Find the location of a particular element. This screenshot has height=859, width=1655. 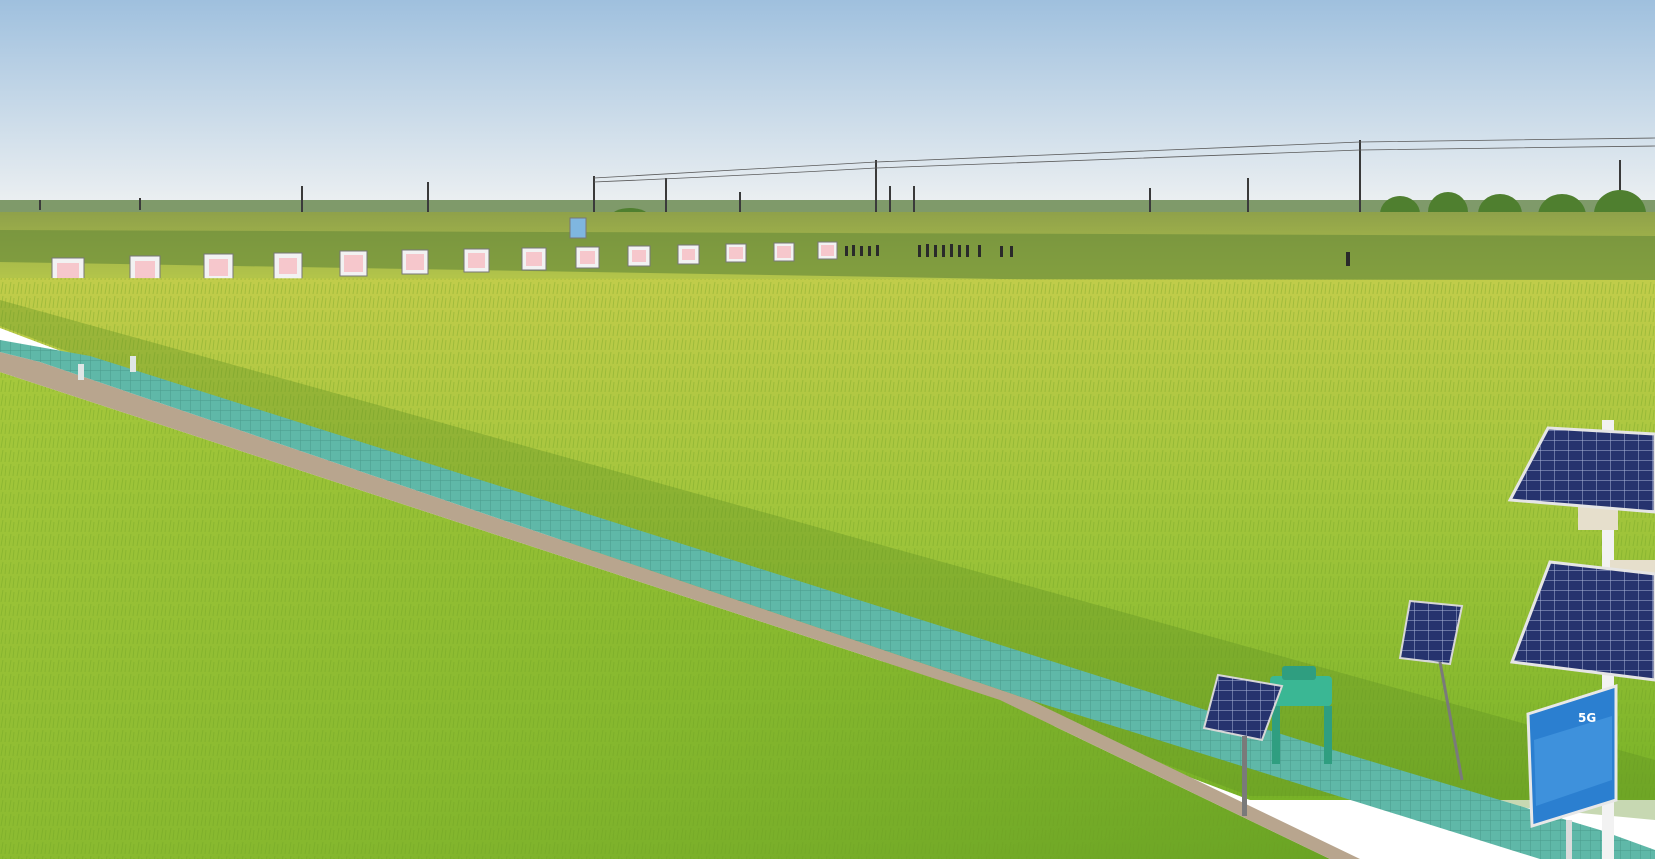

horizon-strip is located at coordinates (827, 207).